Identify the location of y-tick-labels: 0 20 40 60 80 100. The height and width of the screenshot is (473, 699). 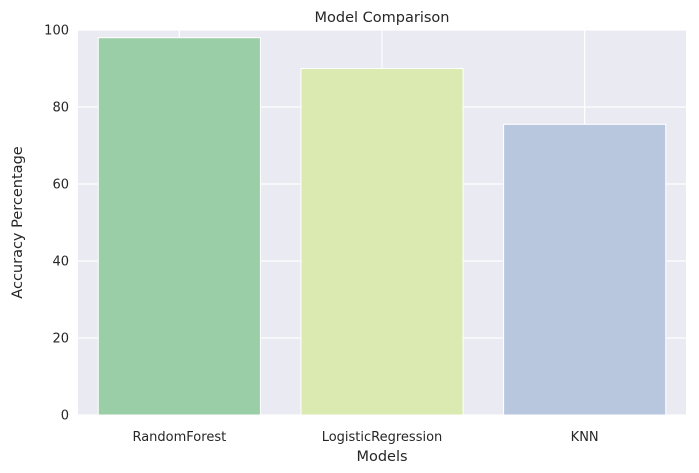
(56, 224).